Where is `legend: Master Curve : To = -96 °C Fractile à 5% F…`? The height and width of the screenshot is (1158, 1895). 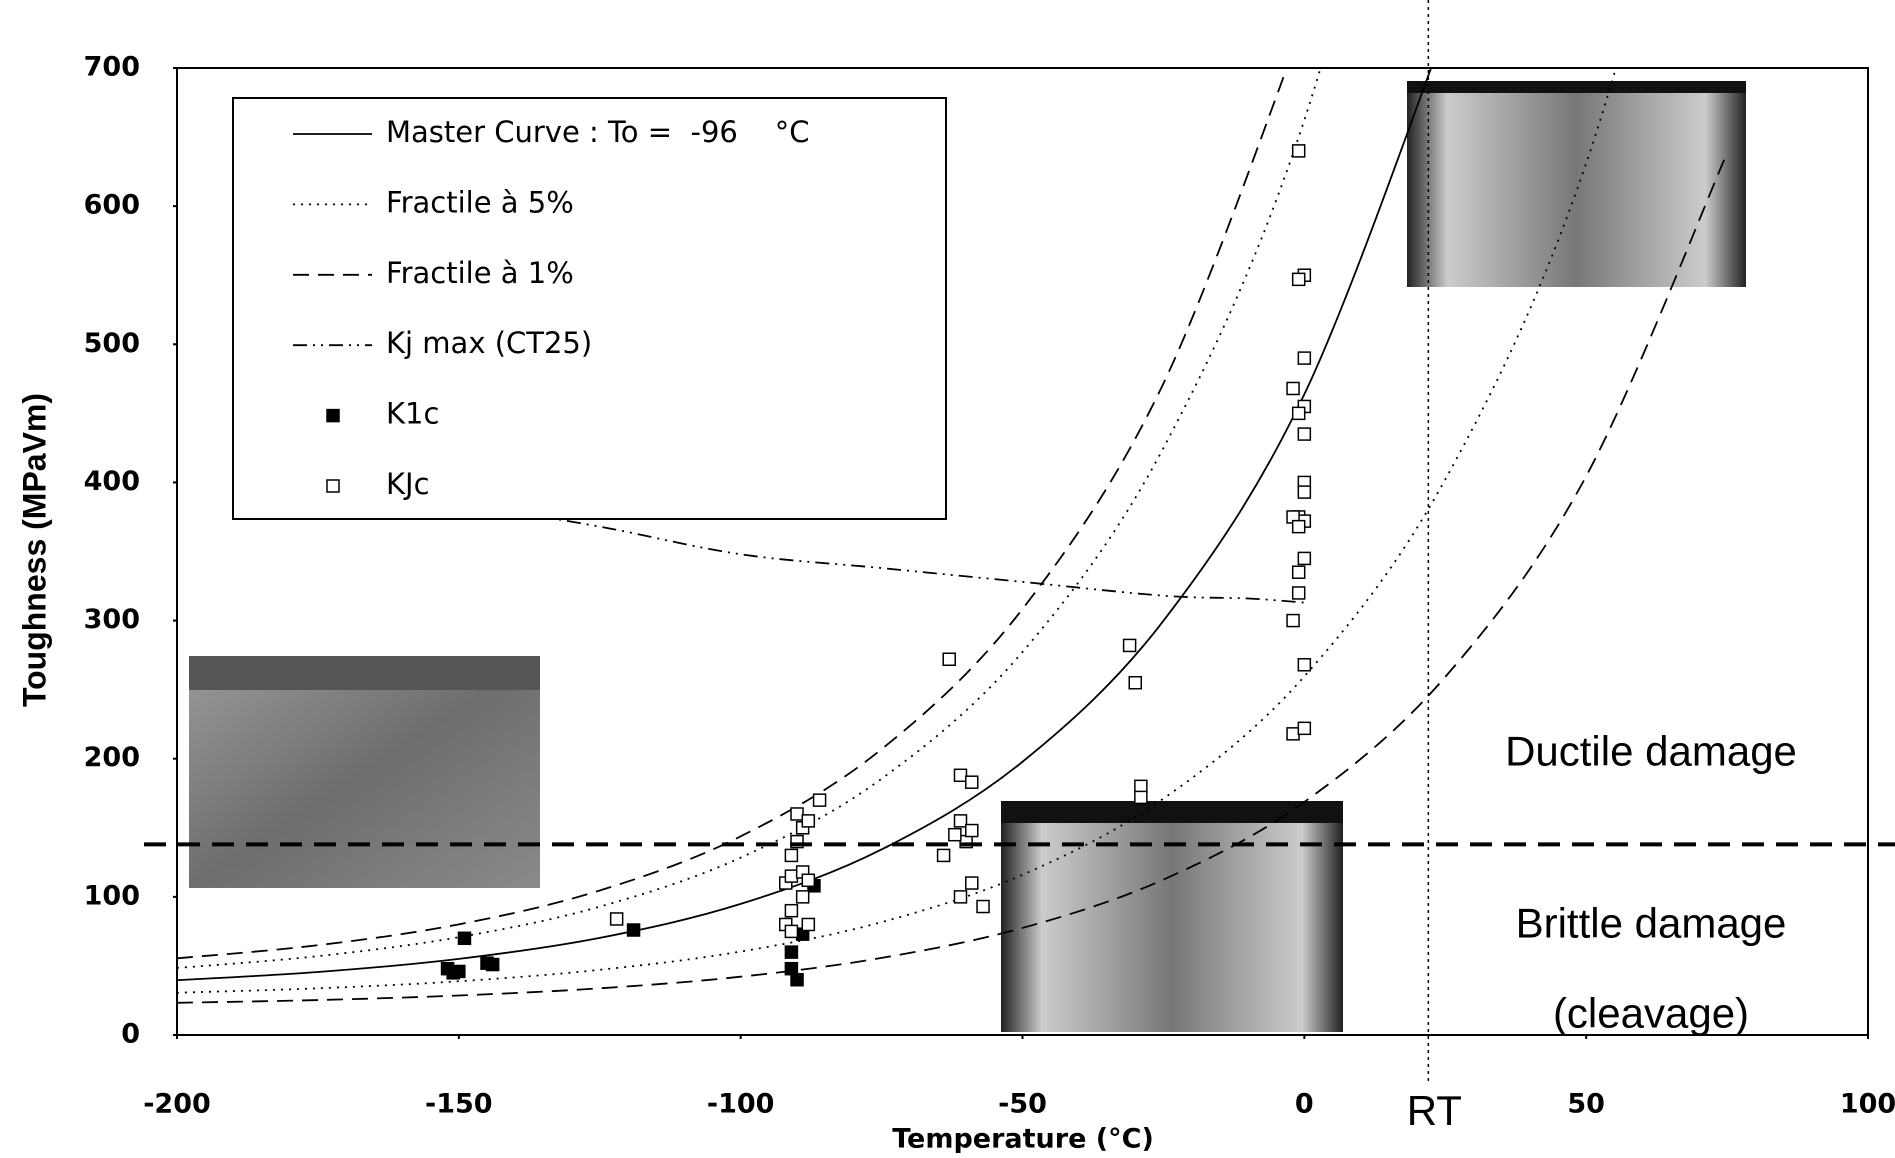
legend: Master Curve : To = -96 °C Fractile à 5% F… is located at coordinates (551, 308).